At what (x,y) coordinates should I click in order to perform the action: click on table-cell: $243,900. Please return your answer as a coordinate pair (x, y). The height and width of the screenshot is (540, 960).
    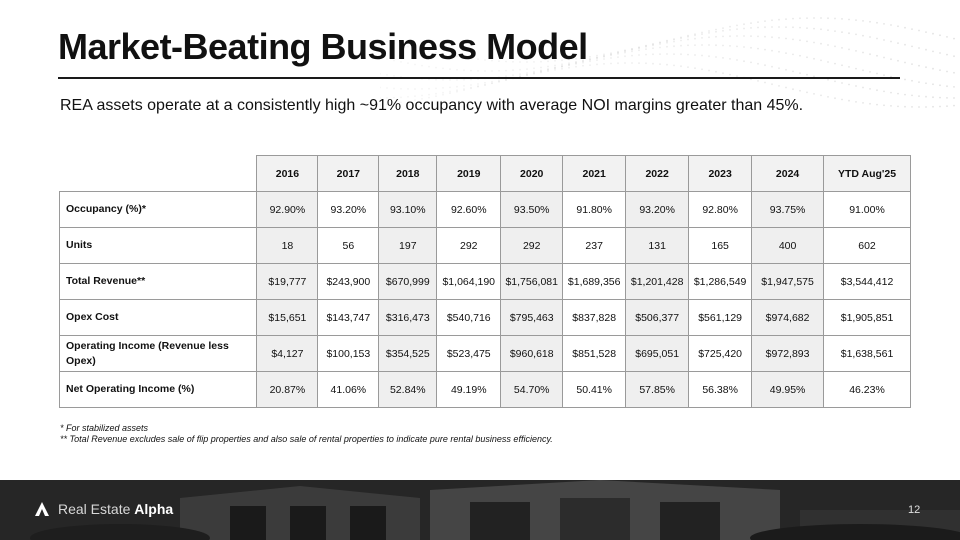
    Looking at the image, I should click on (348, 281).